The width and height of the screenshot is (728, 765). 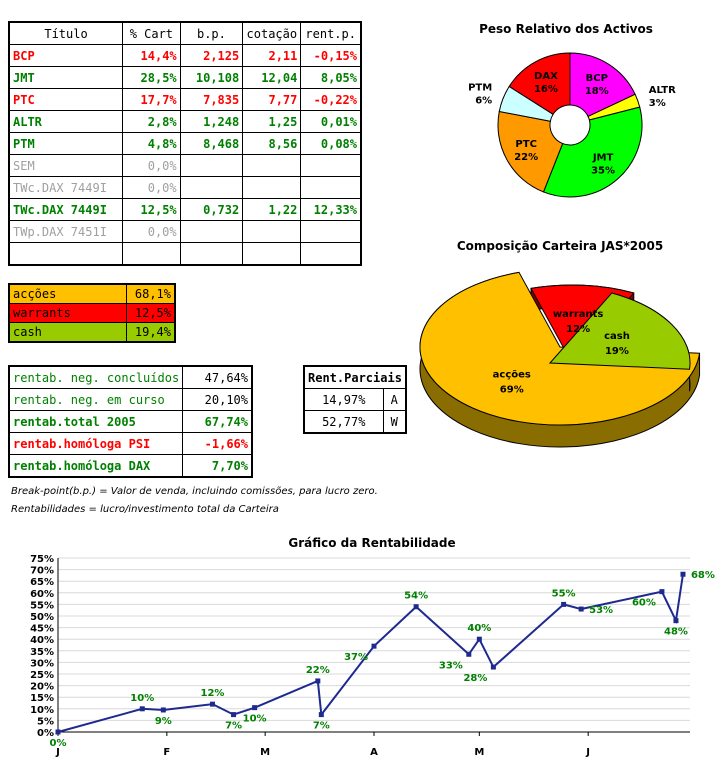 I want to click on returns-value: 20,10%, so click(x=217, y=399).